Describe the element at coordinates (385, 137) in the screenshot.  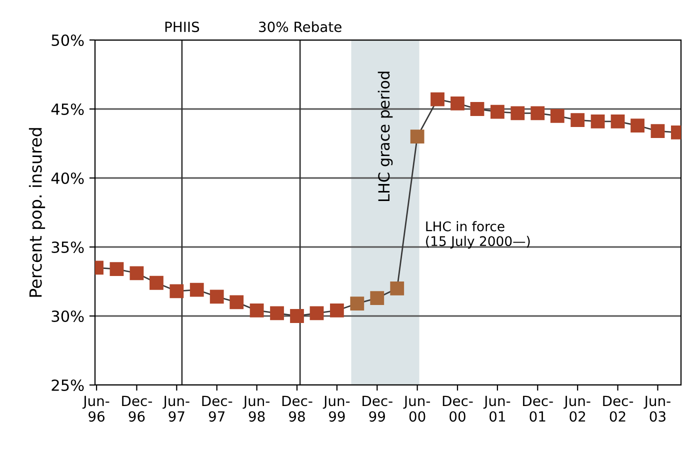
I see `band-label: LHC grace period` at that location.